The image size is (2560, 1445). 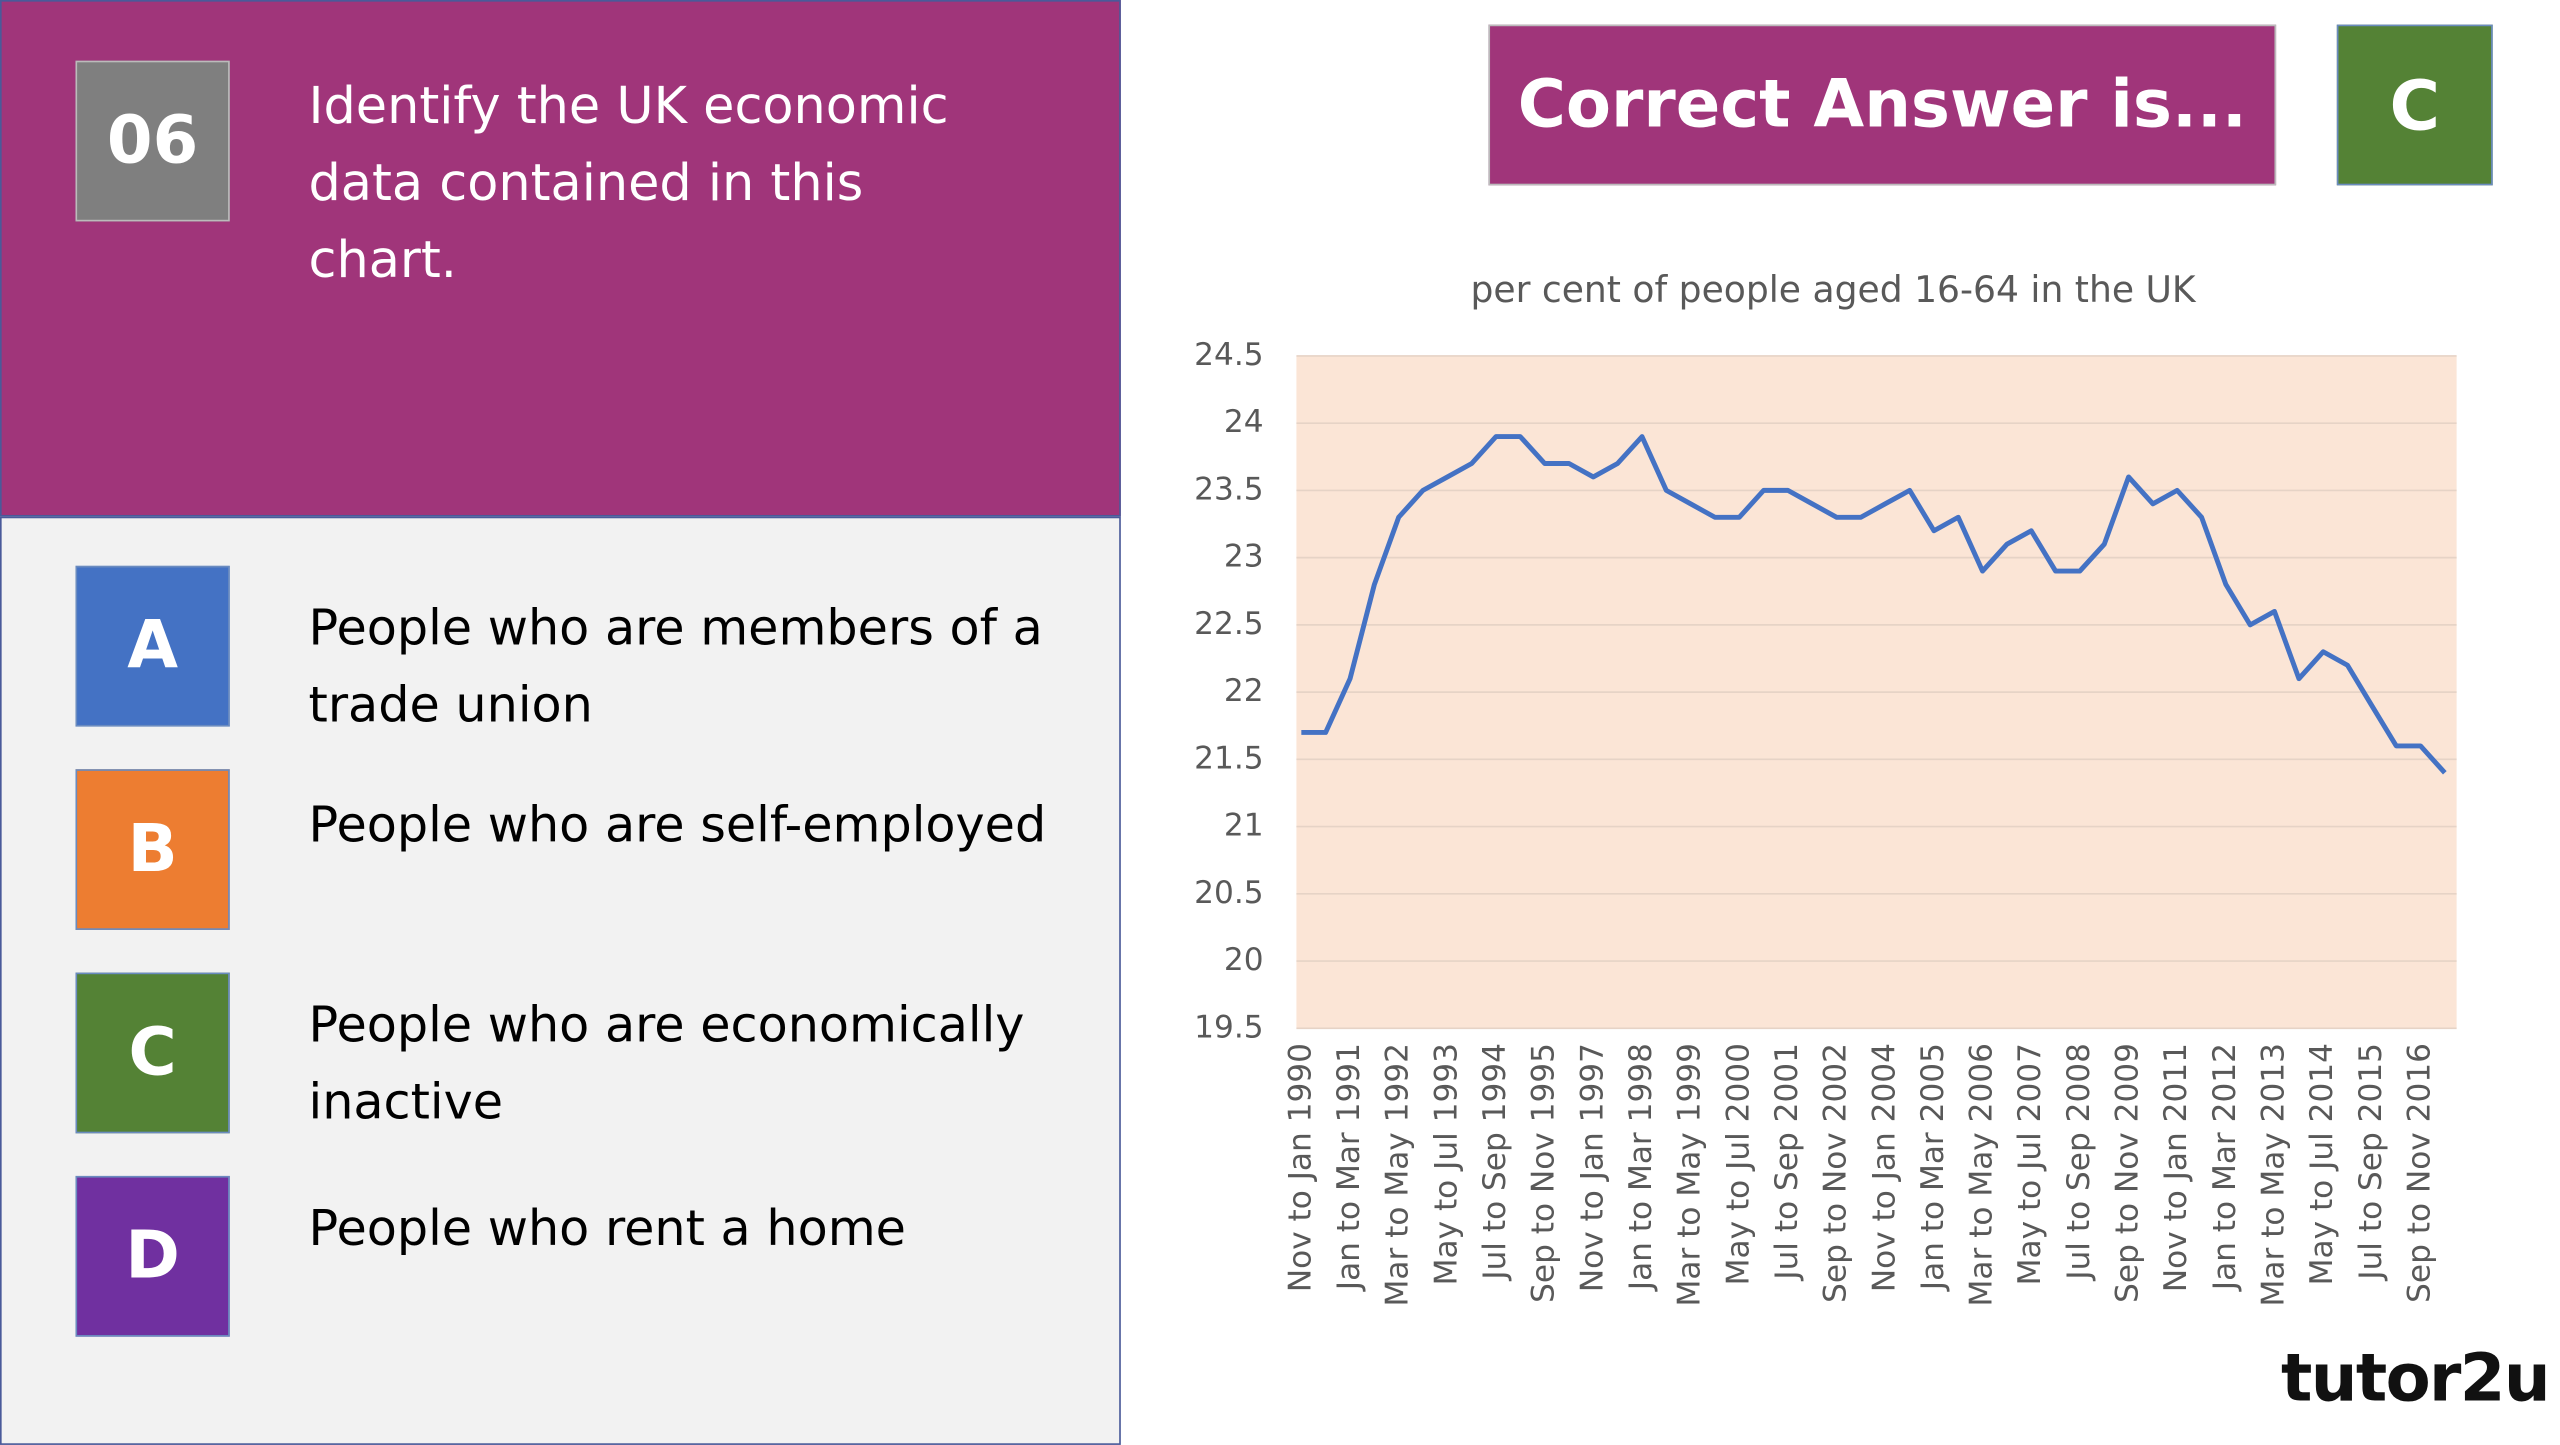 I want to click on answer-letter: C, so click(x=2414, y=105).